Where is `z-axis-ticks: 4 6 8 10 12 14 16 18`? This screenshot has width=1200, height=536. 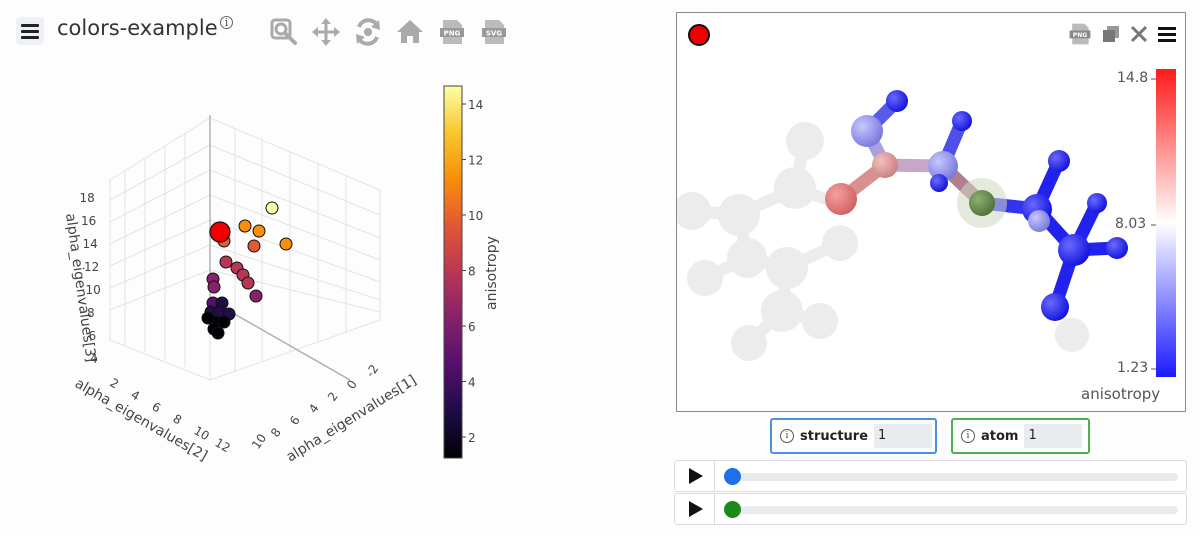 z-axis-ticks: 4 6 8 10 12 14 16 18 is located at coordinates (90, 278).